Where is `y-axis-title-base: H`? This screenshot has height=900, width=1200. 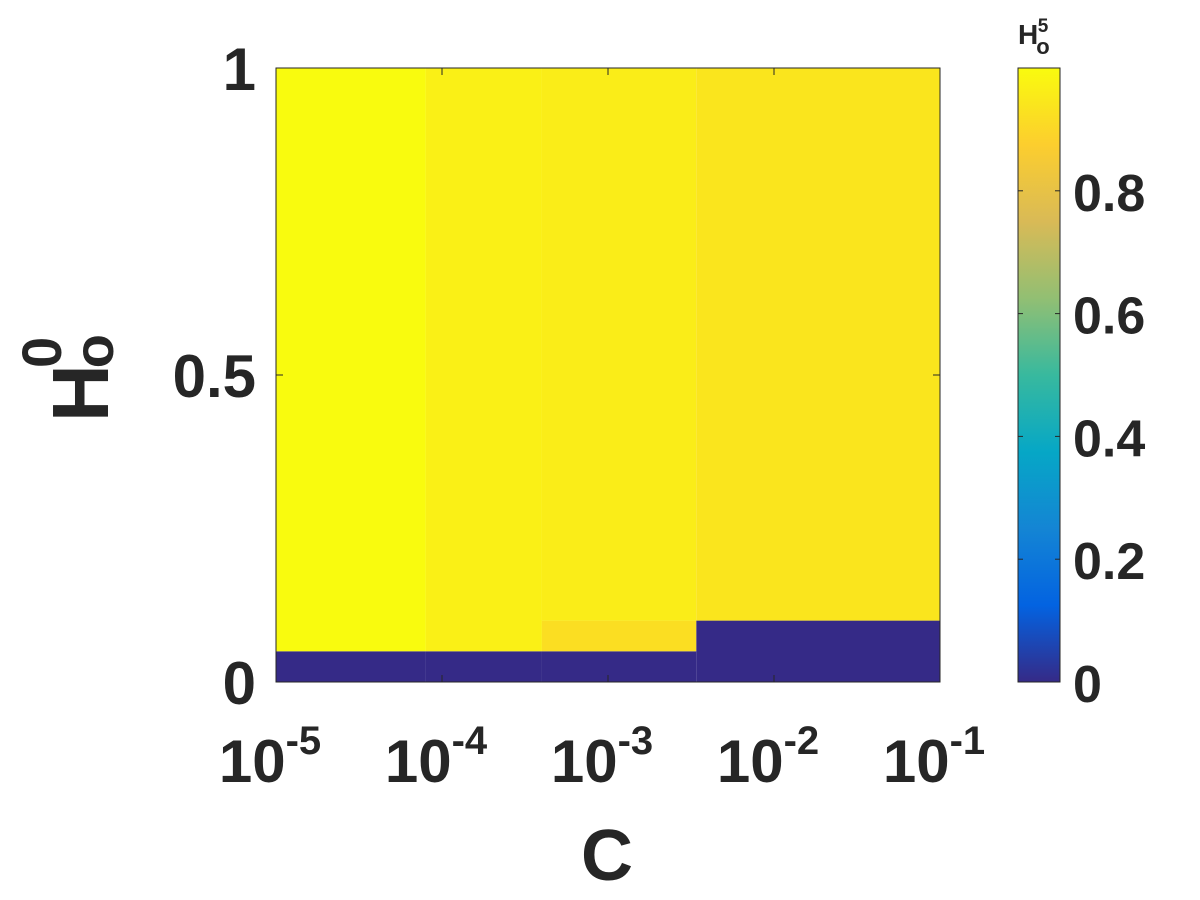
y-axis-title-base: H is located at coordinates (80, 393).